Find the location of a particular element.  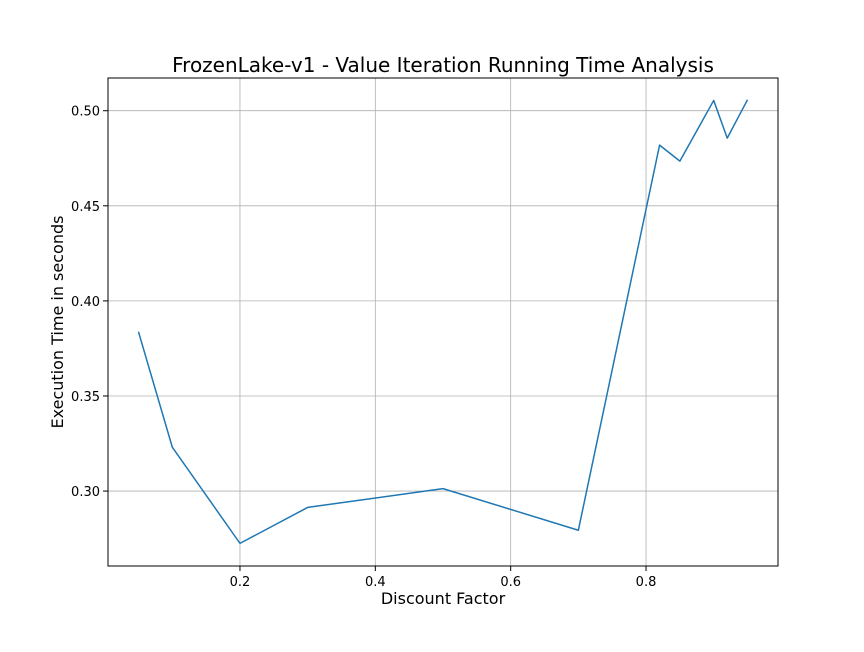

x-tick-label: 0.4 is located at coordinates (375, 582).